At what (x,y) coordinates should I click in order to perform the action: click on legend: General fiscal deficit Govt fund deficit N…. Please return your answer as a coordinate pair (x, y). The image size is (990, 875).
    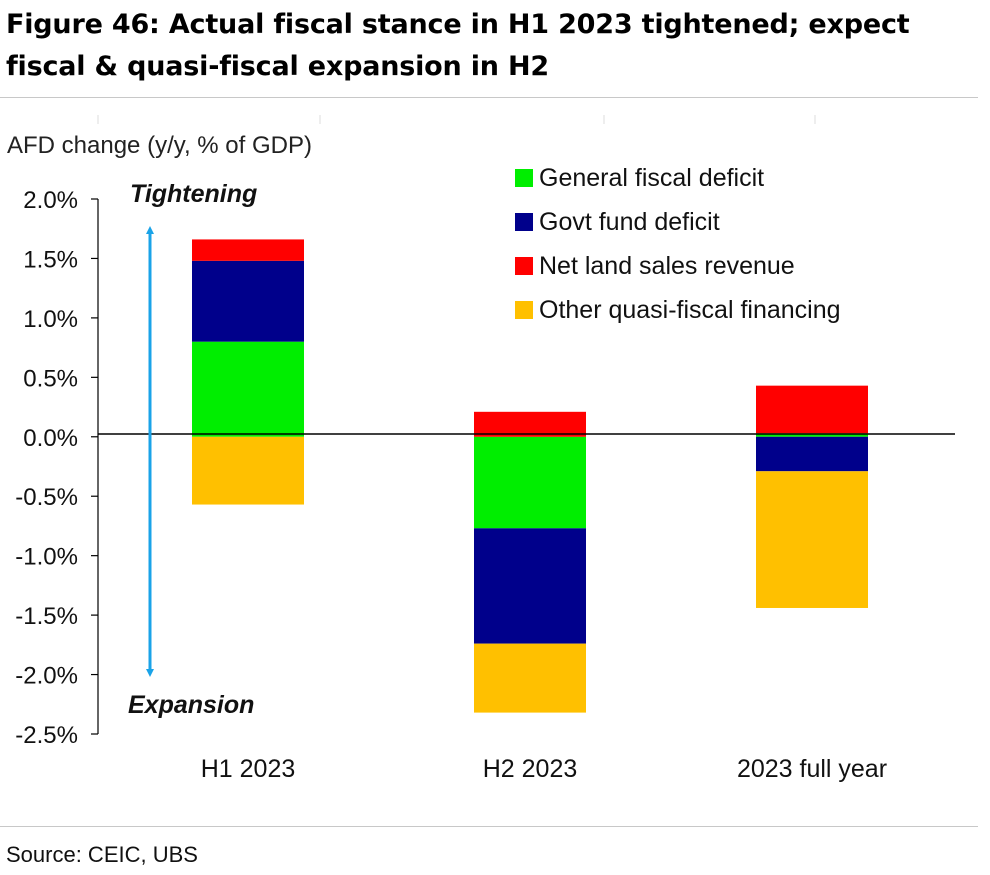
    Looking at the image, I should click on (678, 244).